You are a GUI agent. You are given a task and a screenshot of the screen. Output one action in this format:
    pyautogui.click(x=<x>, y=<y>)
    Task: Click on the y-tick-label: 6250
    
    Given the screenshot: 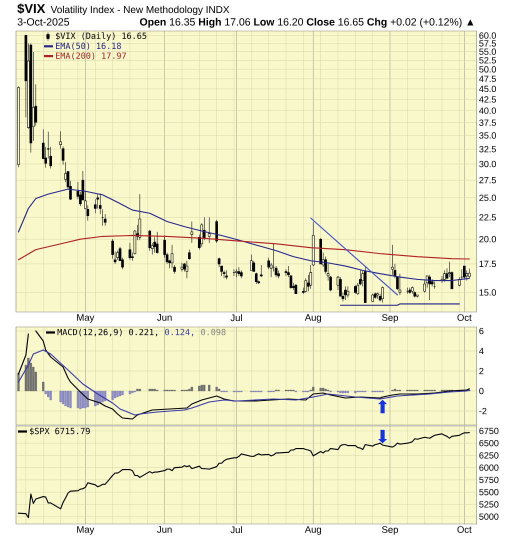 What is the action you would take?
    pyautogui.click(x=488, y=455)
    